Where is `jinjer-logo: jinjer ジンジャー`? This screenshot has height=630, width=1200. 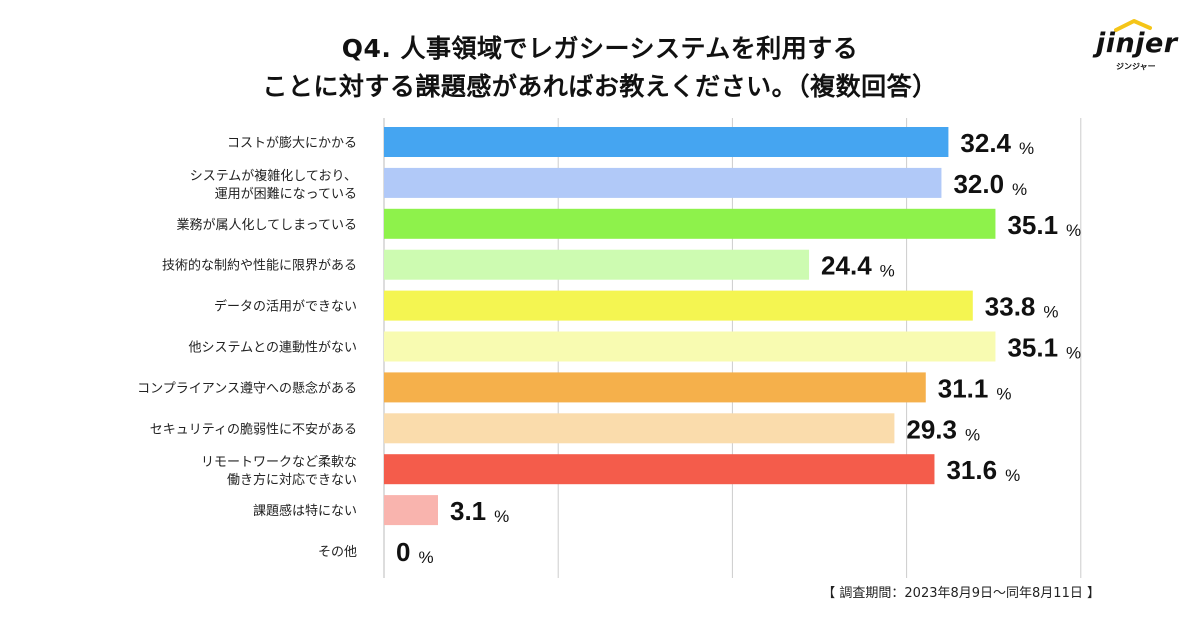
jinjer-logo: jinjer ジンジャー is located at coordinates (1136, 46).